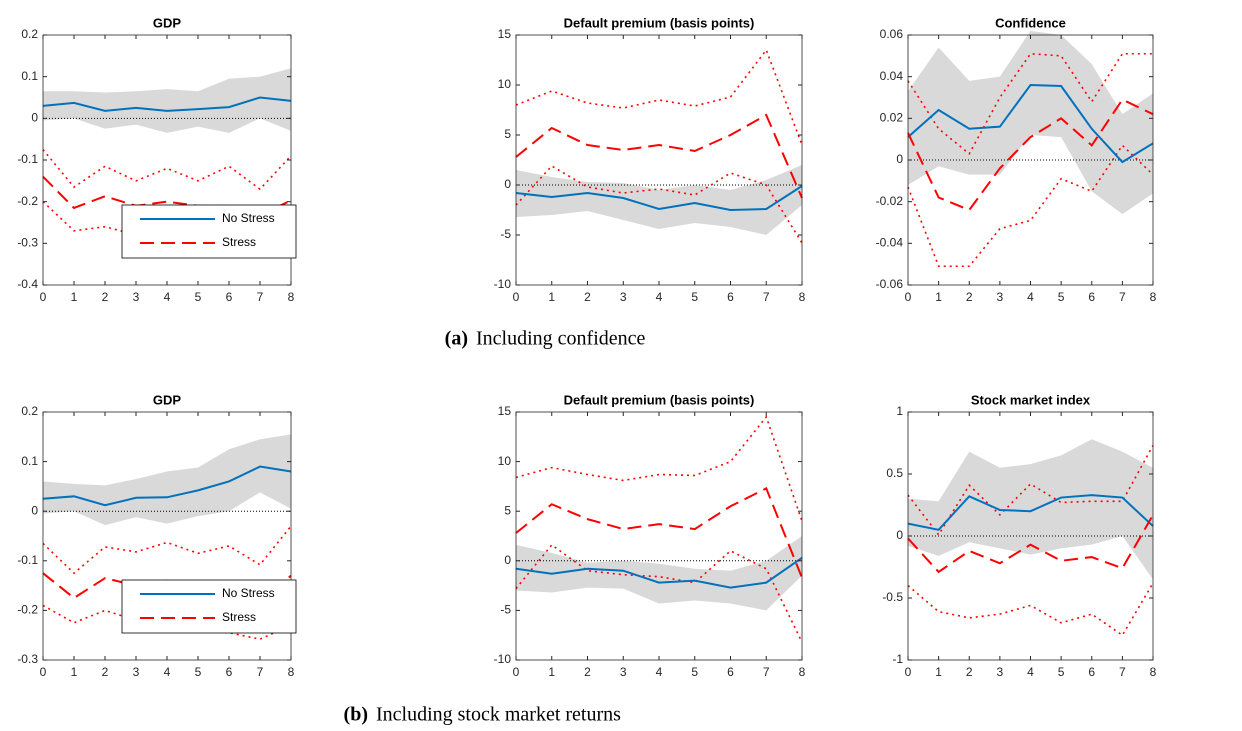 This screenshot has height=731, width=1242. What do you see at coordinates (899, 411) in the screenshot?
I see `y-tick-label: 1` at bounding box center [899, 411].